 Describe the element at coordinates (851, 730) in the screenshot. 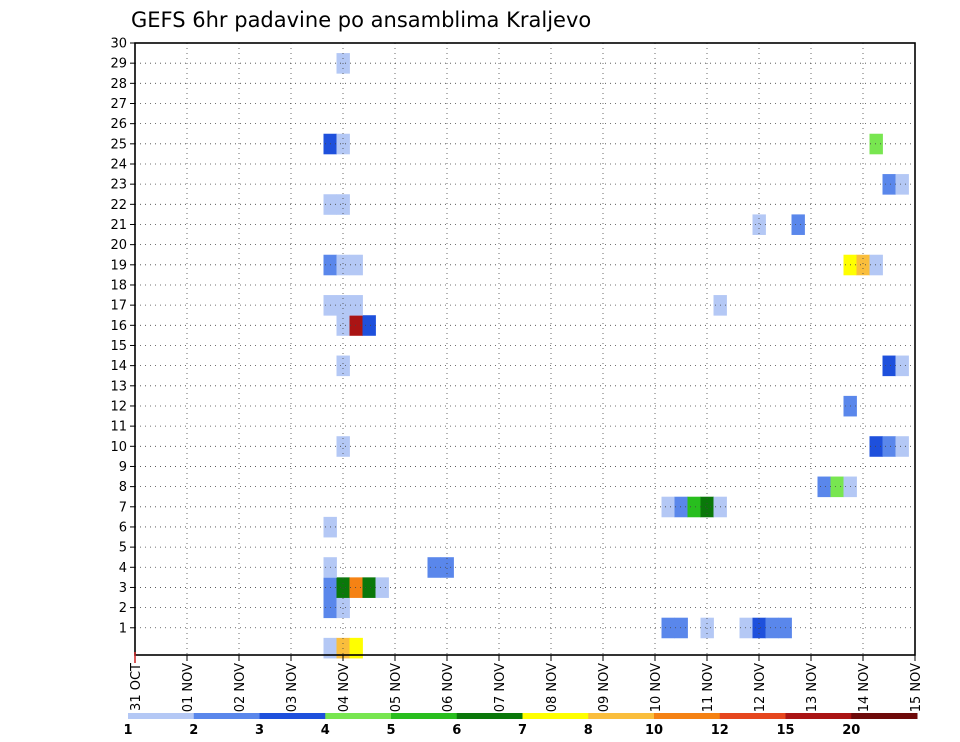

I see `colorbar-label: 20` at that location.